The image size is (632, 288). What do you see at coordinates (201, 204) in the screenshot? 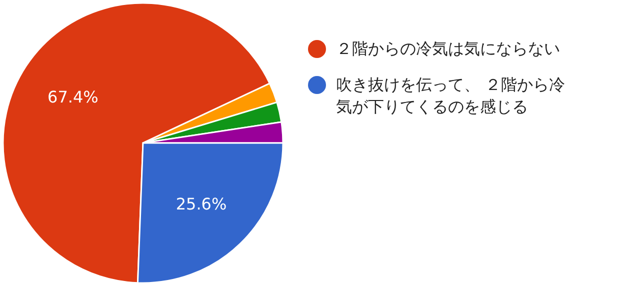
I see `data-label: 25.6%` at bounding box center [201, 204].